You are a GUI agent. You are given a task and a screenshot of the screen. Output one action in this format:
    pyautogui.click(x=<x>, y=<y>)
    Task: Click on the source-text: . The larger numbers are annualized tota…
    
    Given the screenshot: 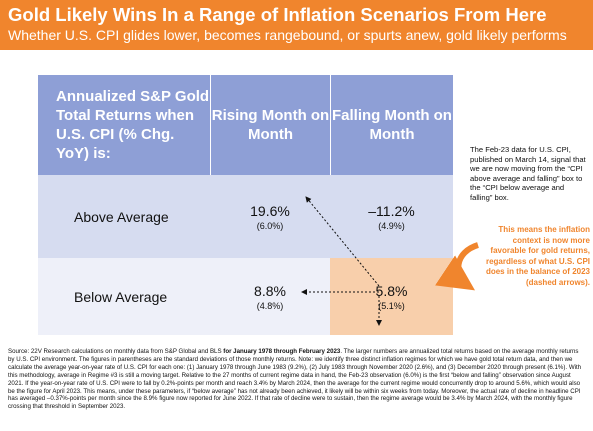 What is the action you would take?
    pyautogui.click(x=295, y=379)
    